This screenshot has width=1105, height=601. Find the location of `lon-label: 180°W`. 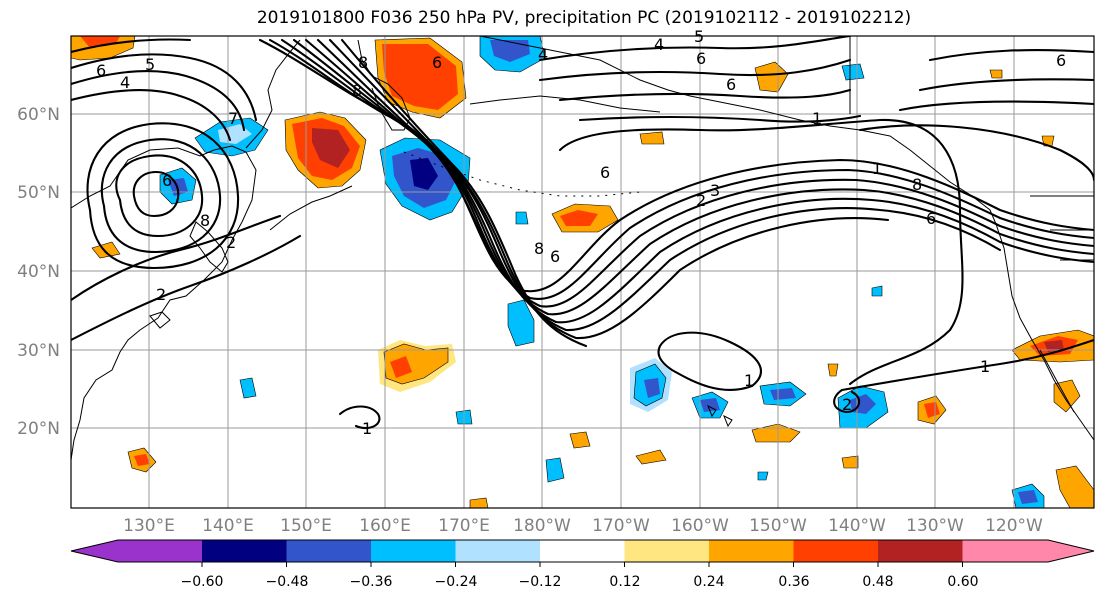

lon-label: 180°W is located at coordinates (542, 526).